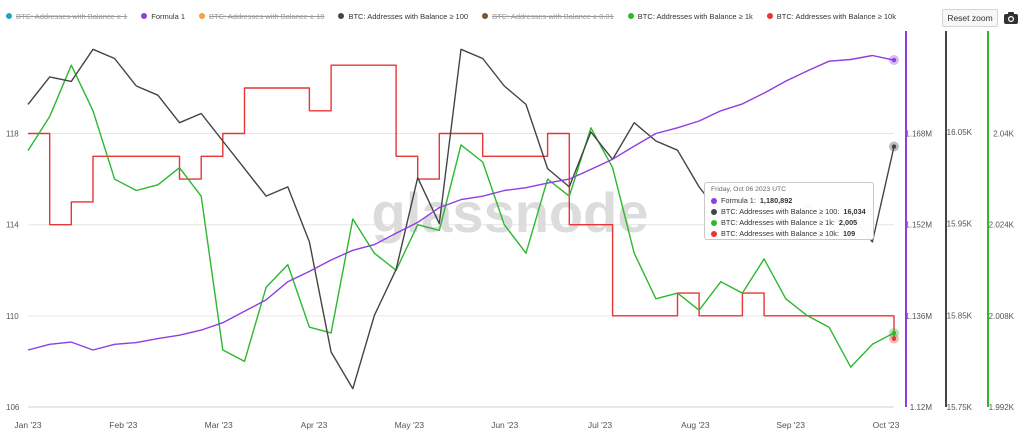 This screenshot has height=436, width=1024. I want to click on legend-item: BTC: Addresses with Balance ≥ 1k, so click(690, 16).